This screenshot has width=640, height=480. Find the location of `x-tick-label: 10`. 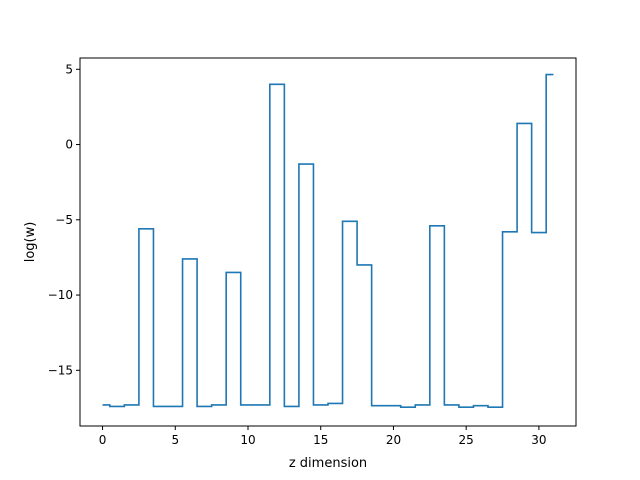

x-tick-label: 10 is located at coordinates (247, 440).